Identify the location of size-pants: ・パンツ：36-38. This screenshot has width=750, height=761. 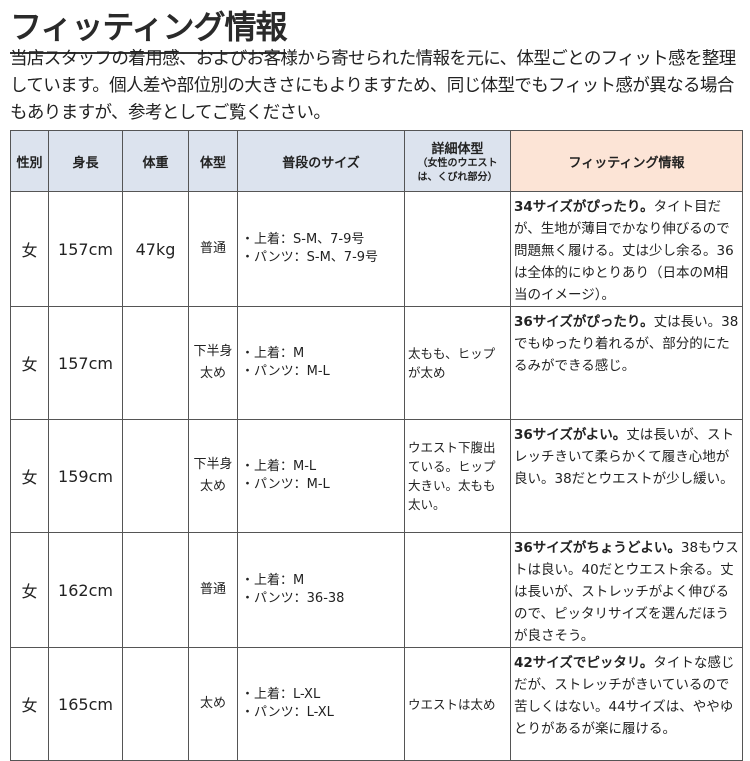
(293, 598).